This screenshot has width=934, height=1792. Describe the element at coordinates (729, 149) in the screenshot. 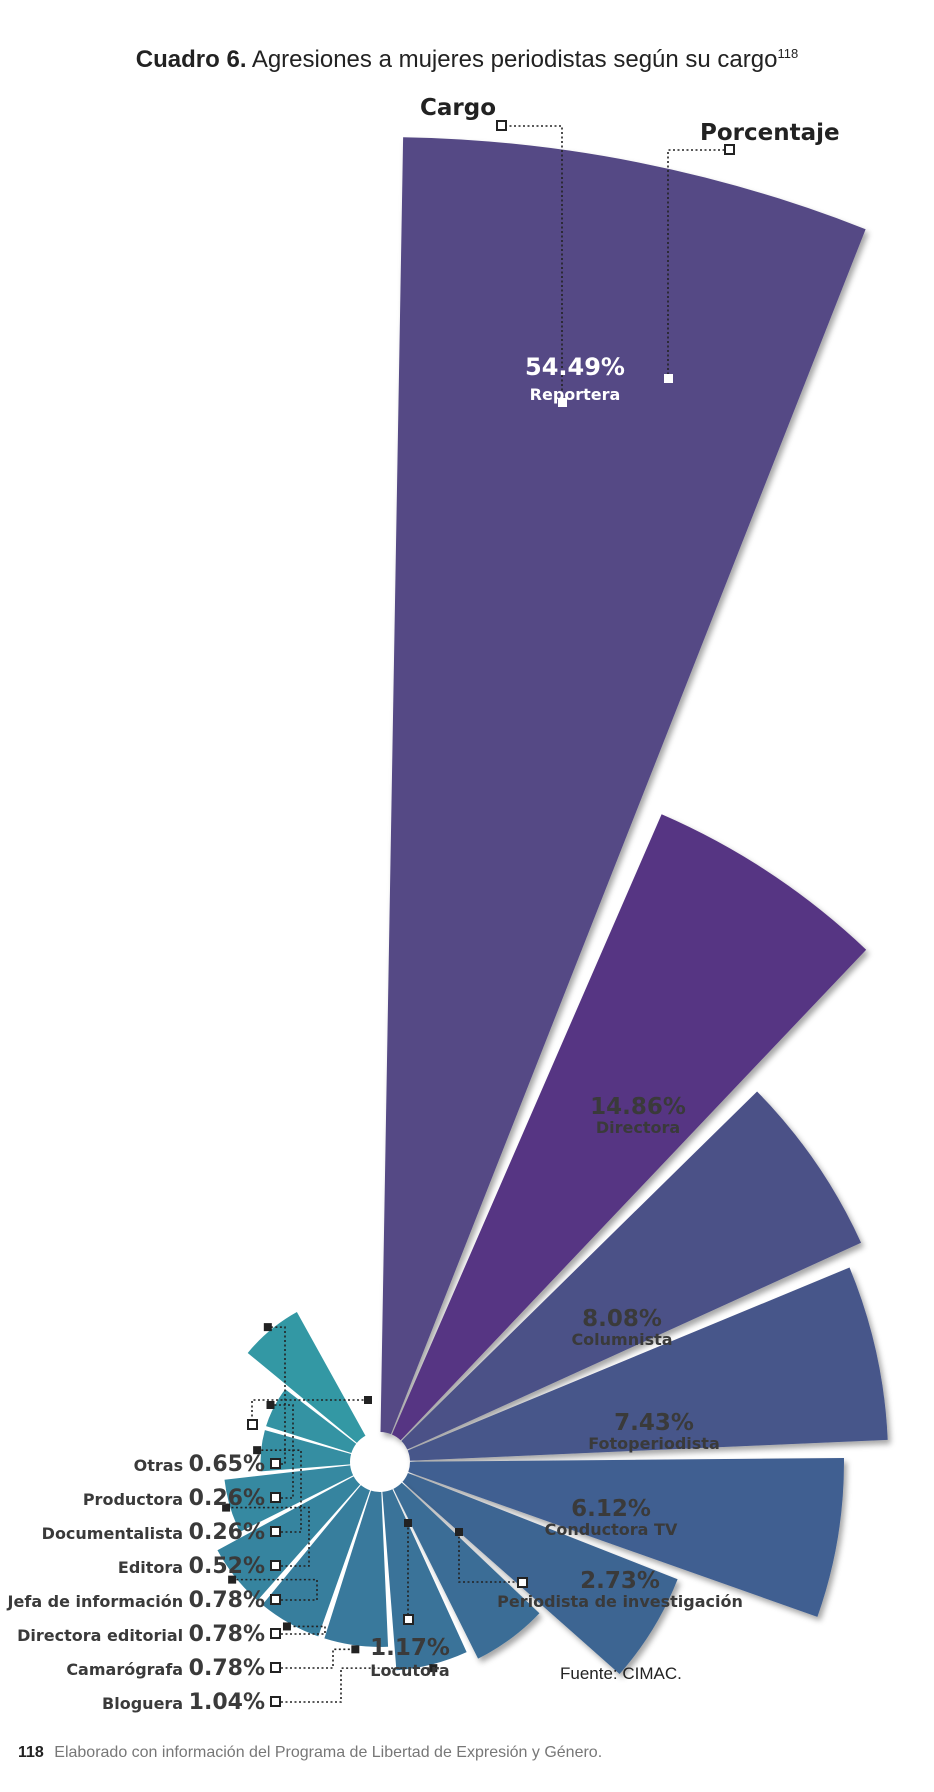

I see `key-value-open-mark` at that location.